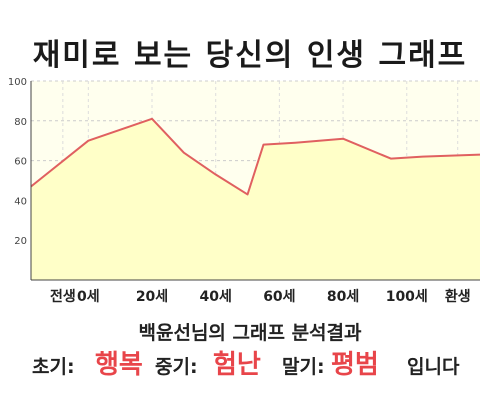  What do you see at coordinates (250, 333) in the screenshot?
I see `analysis-summary: 백윤선님의 그래프 분석결과` at bounding box center [250, 333].